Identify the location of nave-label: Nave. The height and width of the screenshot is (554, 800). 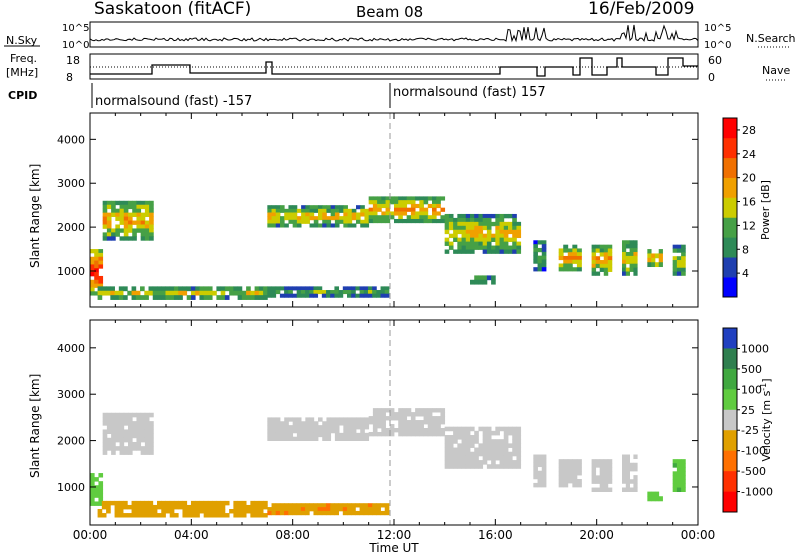
(776, 70).